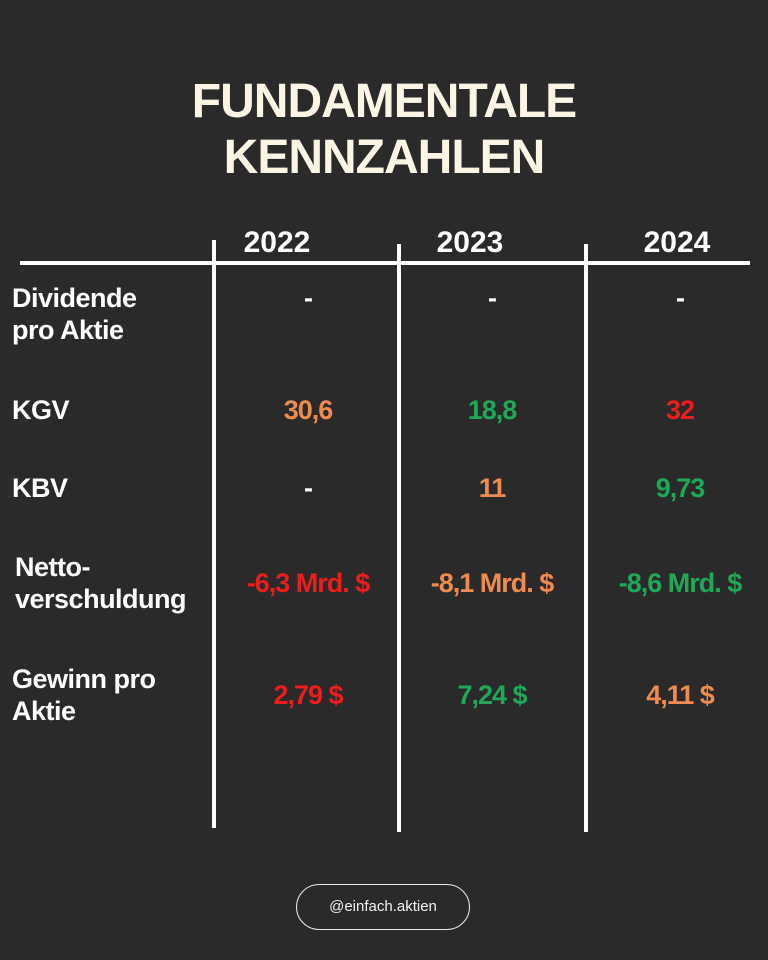 The width and height of the screenshot is (768, 960). What do you see at coordinates (680, 298) in the screenshot?
I see `cell-dividende-2024: -` at bounding box center [680, 298].